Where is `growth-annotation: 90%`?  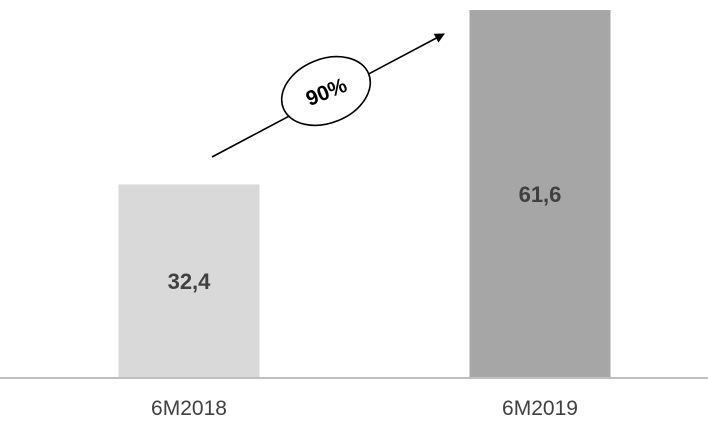
growth-annotation: 90% is located at coordinates (328, 95).